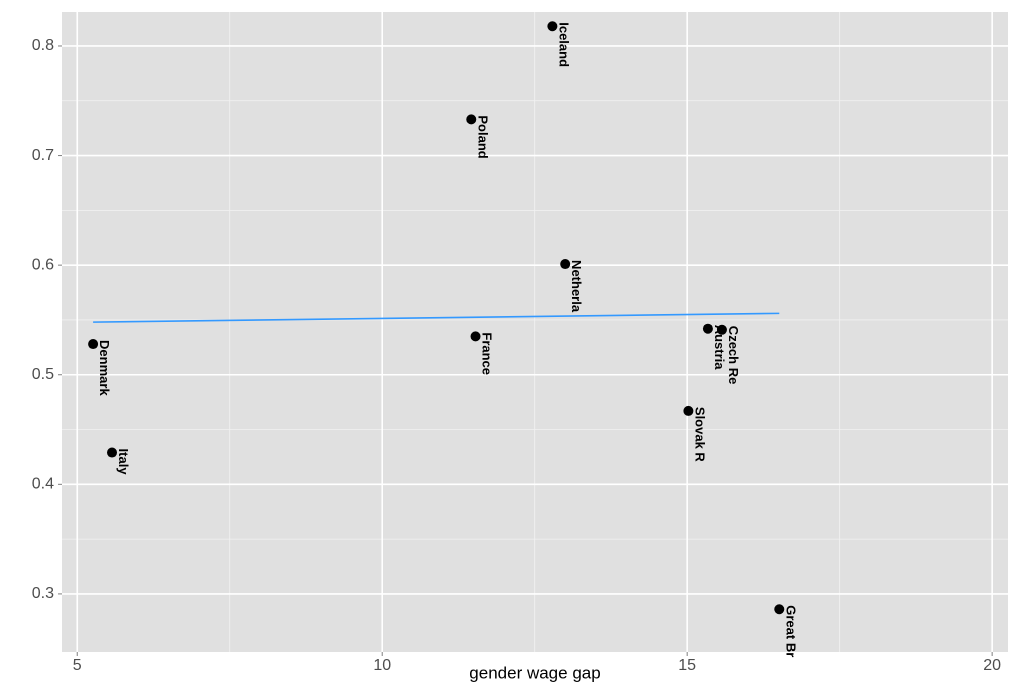 Image resolution: width=1014 pixels, height=691 pixels. Describe the element at coordinates (104, 368) in the screenshot. I see `point-label: Denmark` at that location.